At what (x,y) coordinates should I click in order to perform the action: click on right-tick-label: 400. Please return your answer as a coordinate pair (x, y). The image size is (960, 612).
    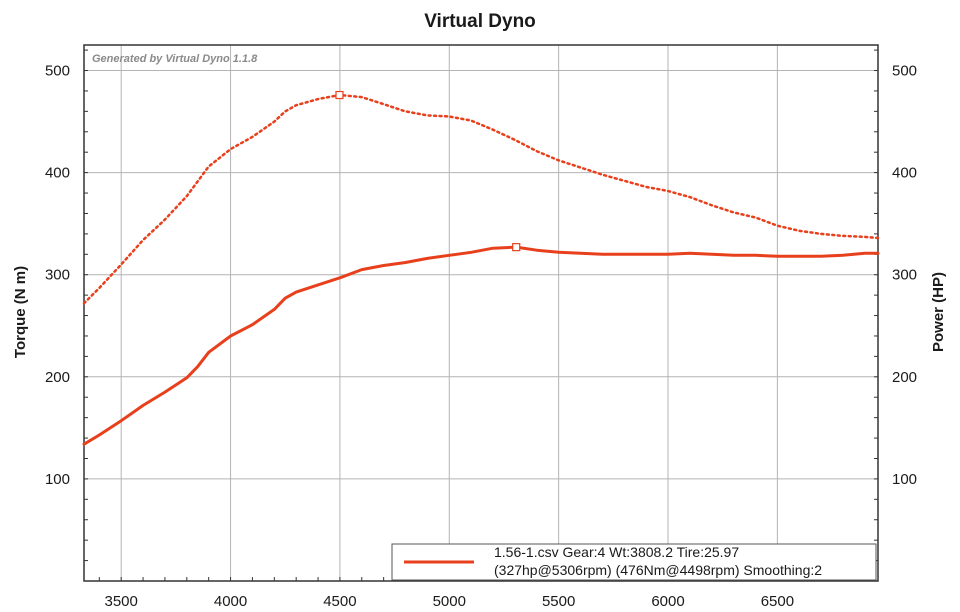
    Looking at the image, I should click on (904, 173).